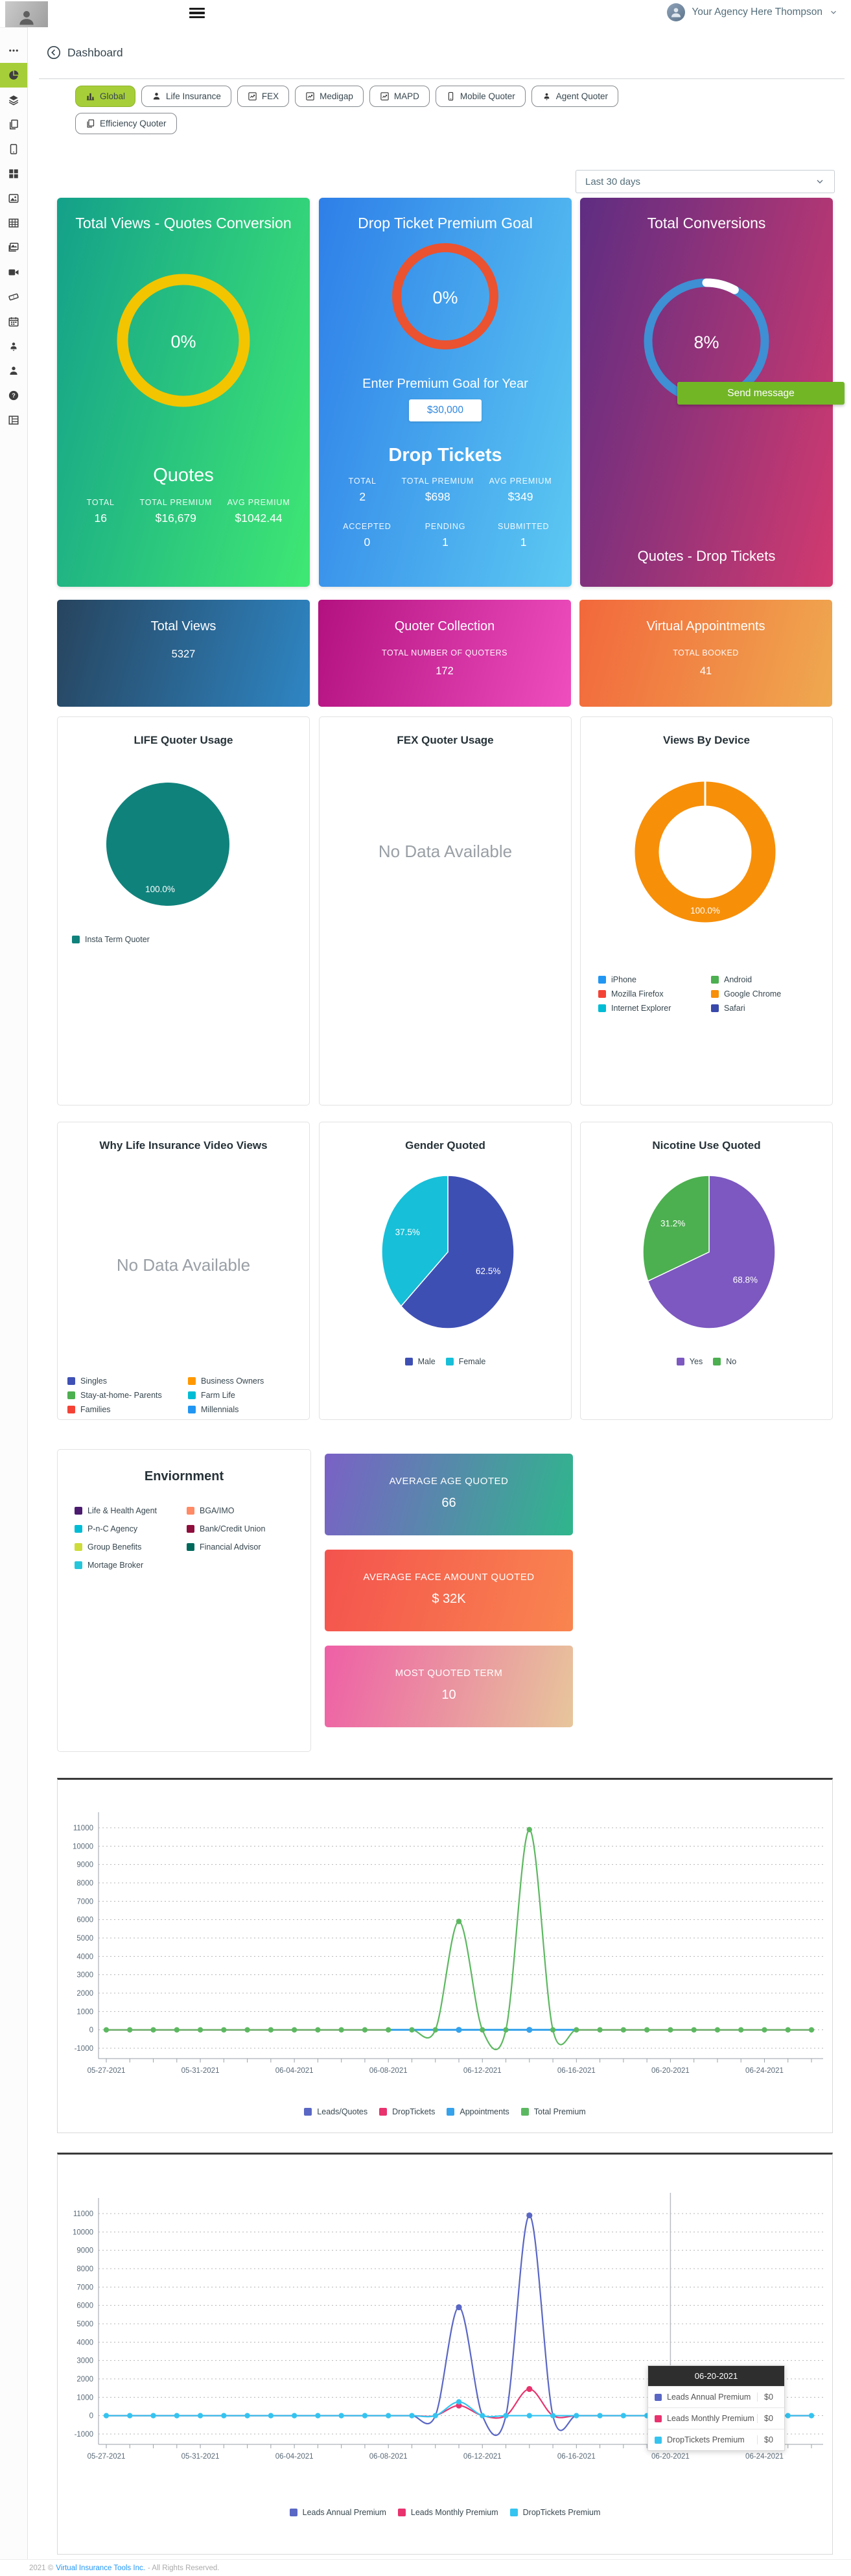 The height and width of the screenshot is (2576, 851). What do you see at coordinates (706, 556) in the screenshot?
I see `card-caption: Quotes - Drop Tickets` at bounding box center [706, 556].